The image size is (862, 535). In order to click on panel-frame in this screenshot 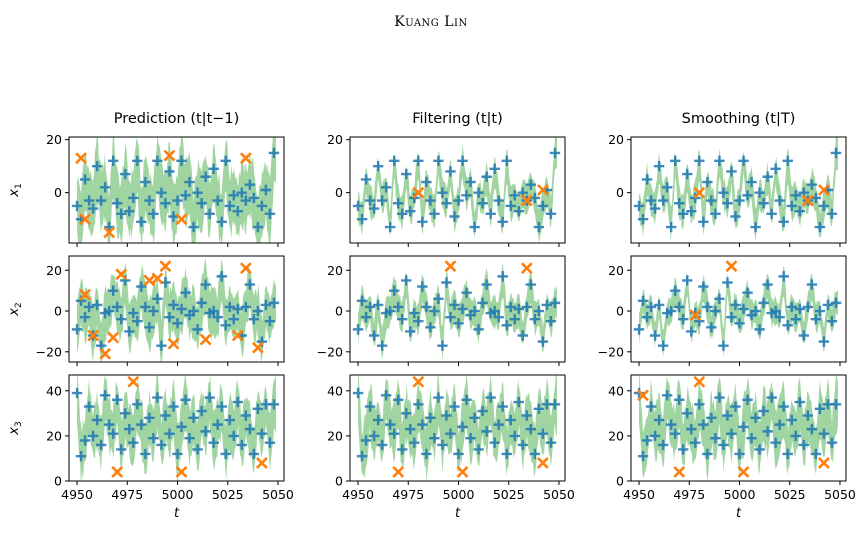, I will do `click(457, 309)`.